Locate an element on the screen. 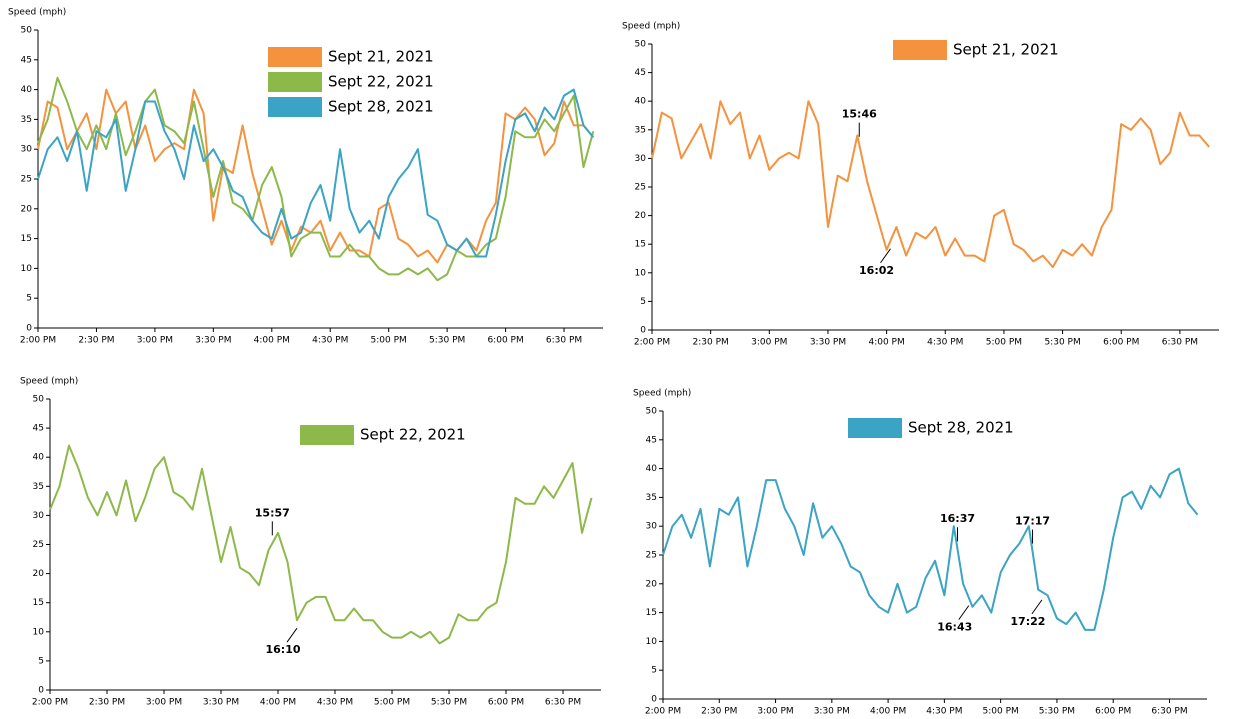  annotation: 15:46 is located at coordinates (859, 114).